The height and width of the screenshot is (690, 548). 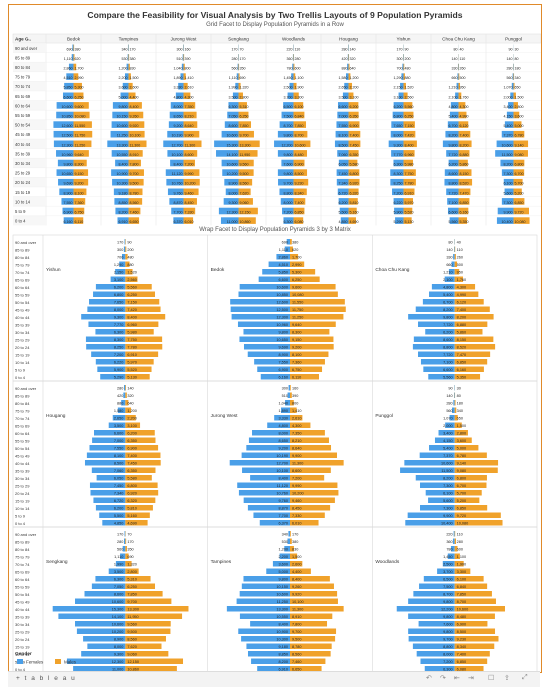 I want to click on wrap-age-label: 35 to 39, so click(x=22, y=325).